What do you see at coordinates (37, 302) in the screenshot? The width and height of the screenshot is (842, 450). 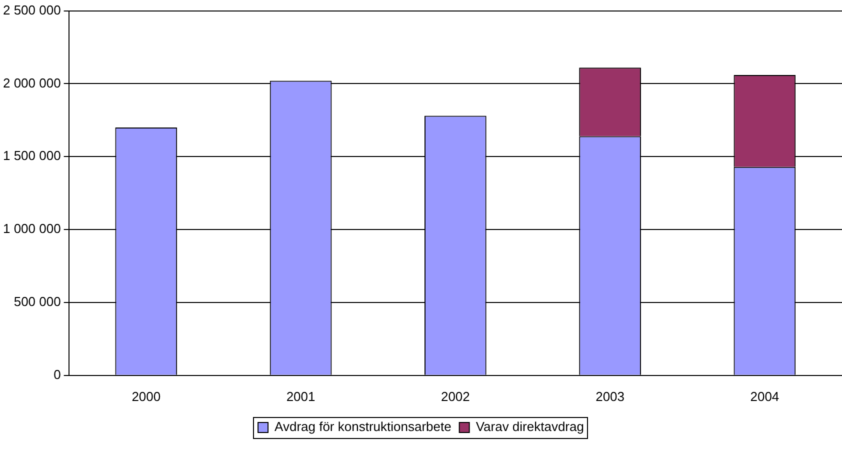 I see `y-tick-label: 500 000` at bounding box center [37, 302].